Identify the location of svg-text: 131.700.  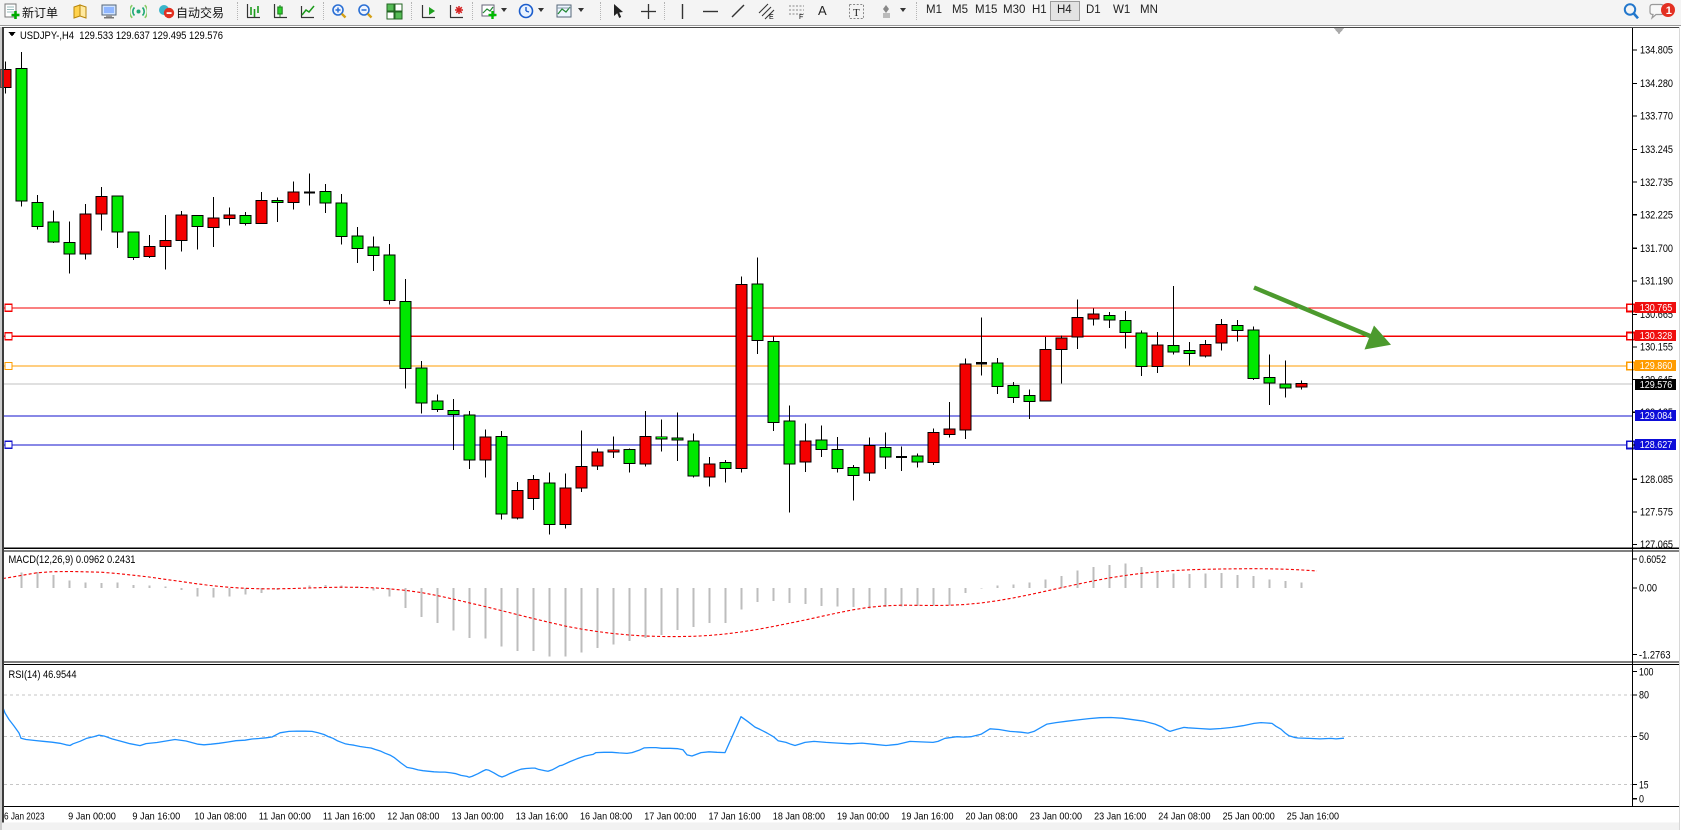
(1656, 249).